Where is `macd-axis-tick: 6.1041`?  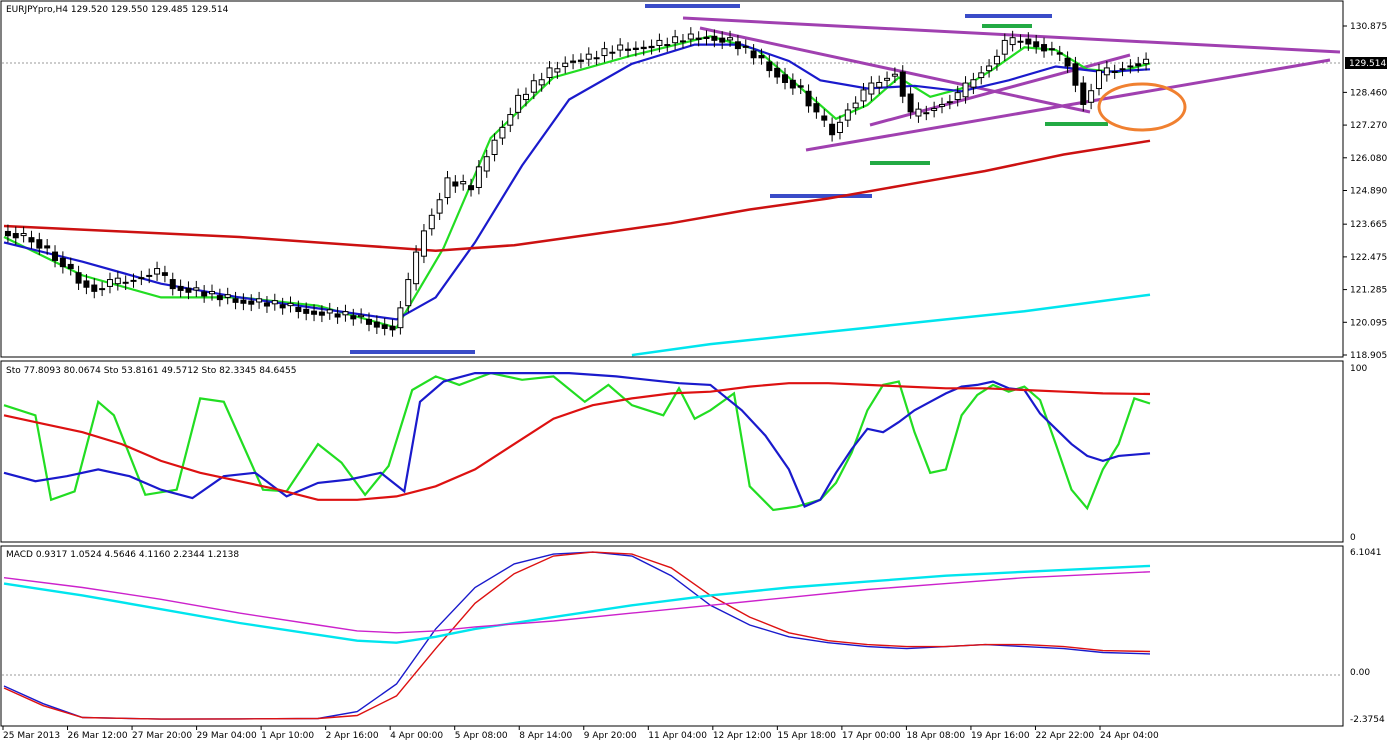 macd-axis-tick: 6.1041 is located at coordinates (1366, 553).